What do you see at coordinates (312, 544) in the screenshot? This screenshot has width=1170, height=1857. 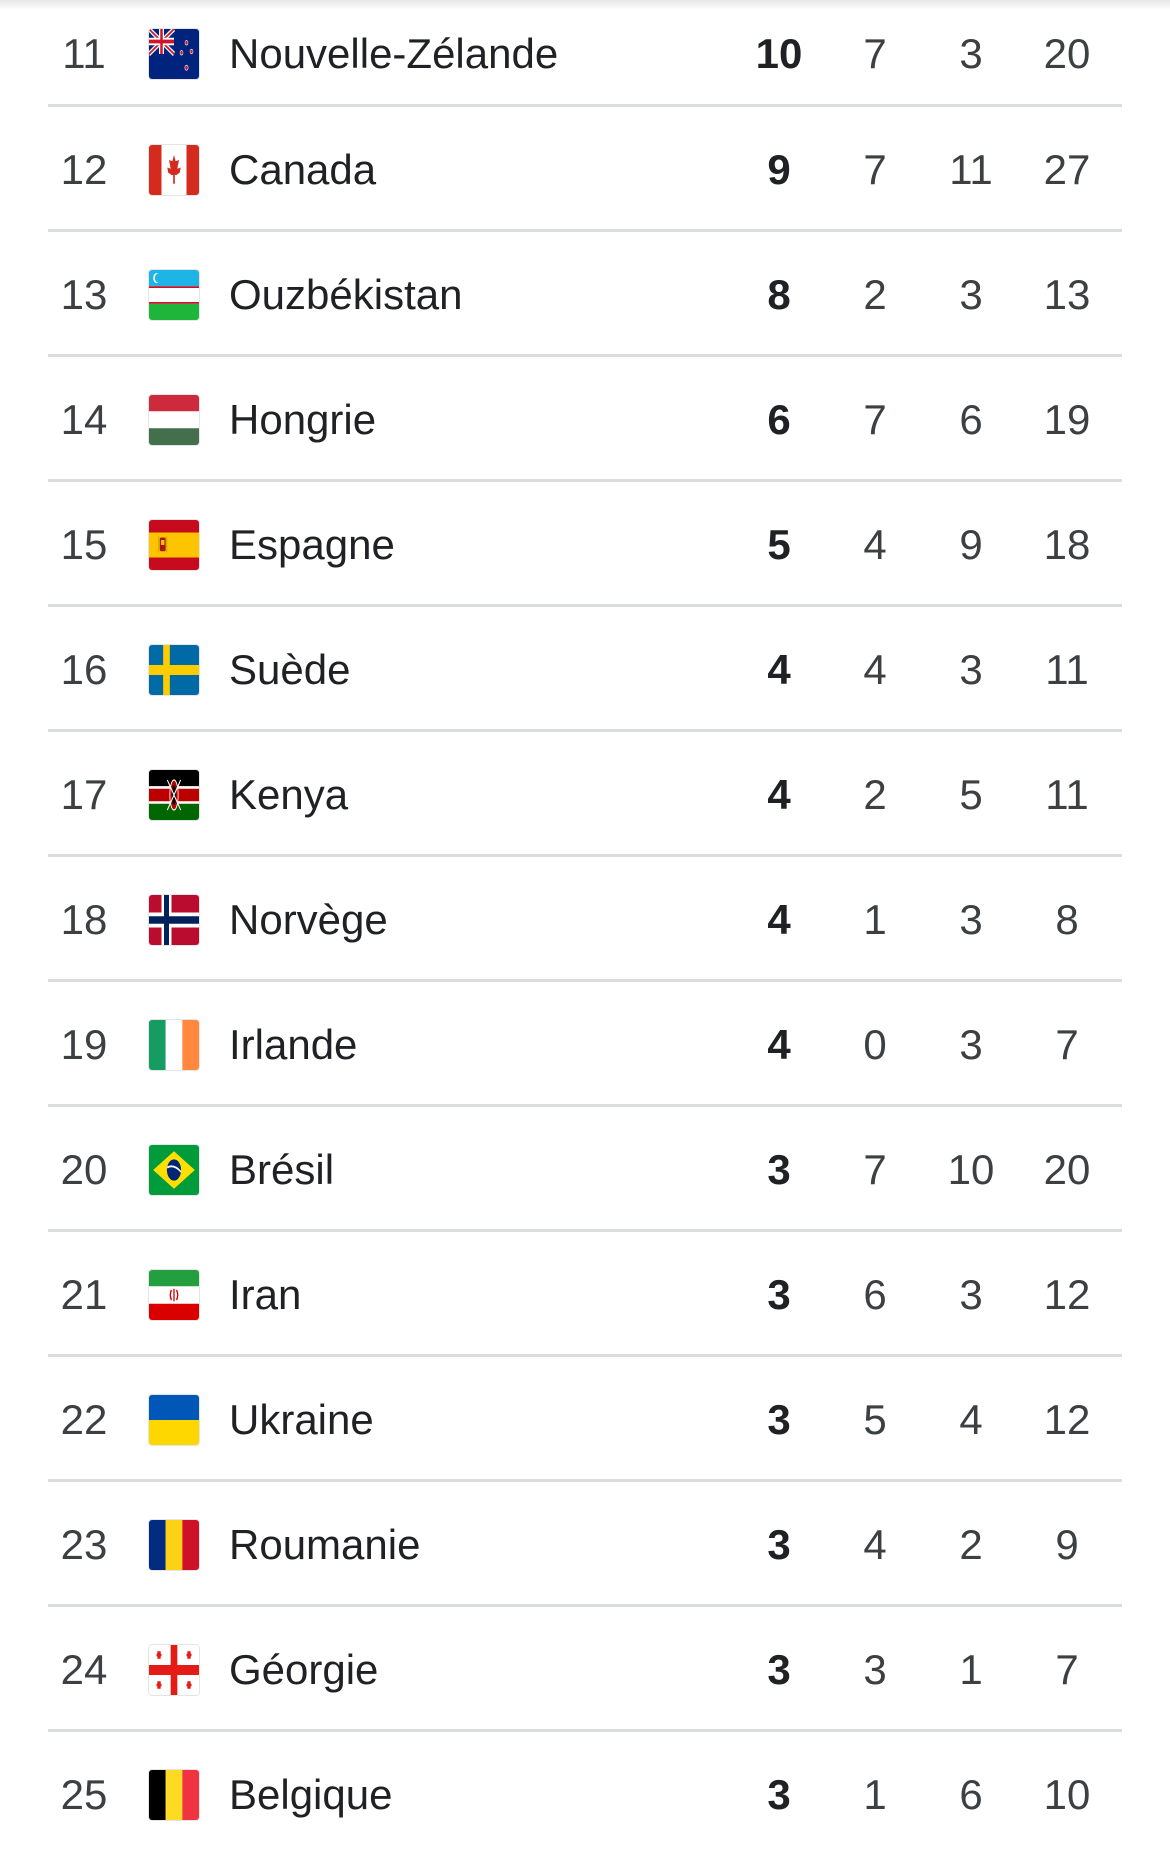 I see `country-name: Espagne` at bounding box center [312, 544].